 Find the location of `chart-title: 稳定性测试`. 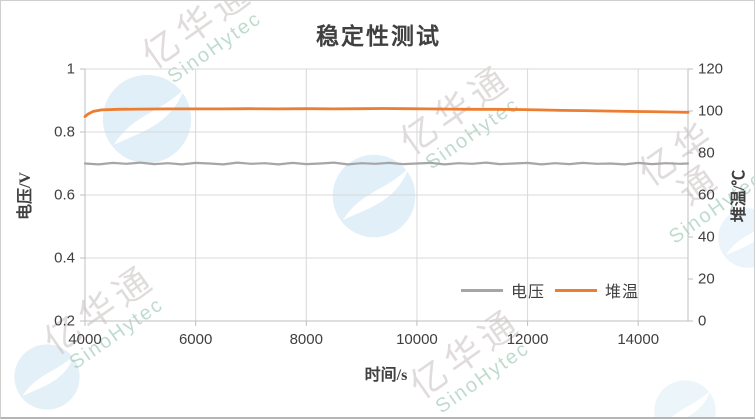

chart-title: 稳定性测试 is located at coordinates (378, 36).